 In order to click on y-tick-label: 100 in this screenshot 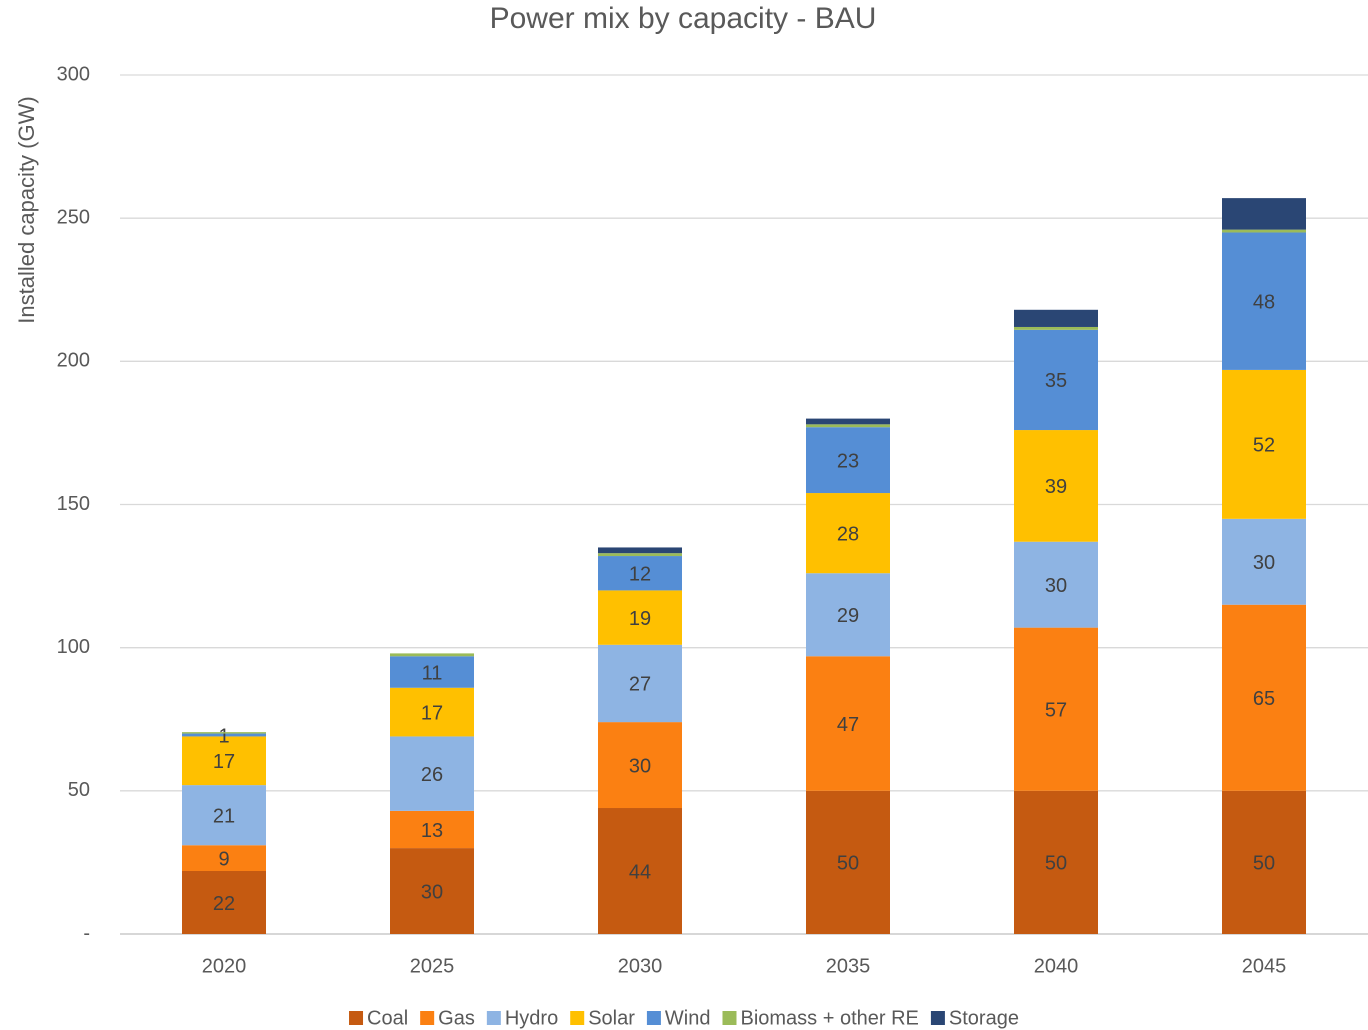, I will do `click(73, 647)`.